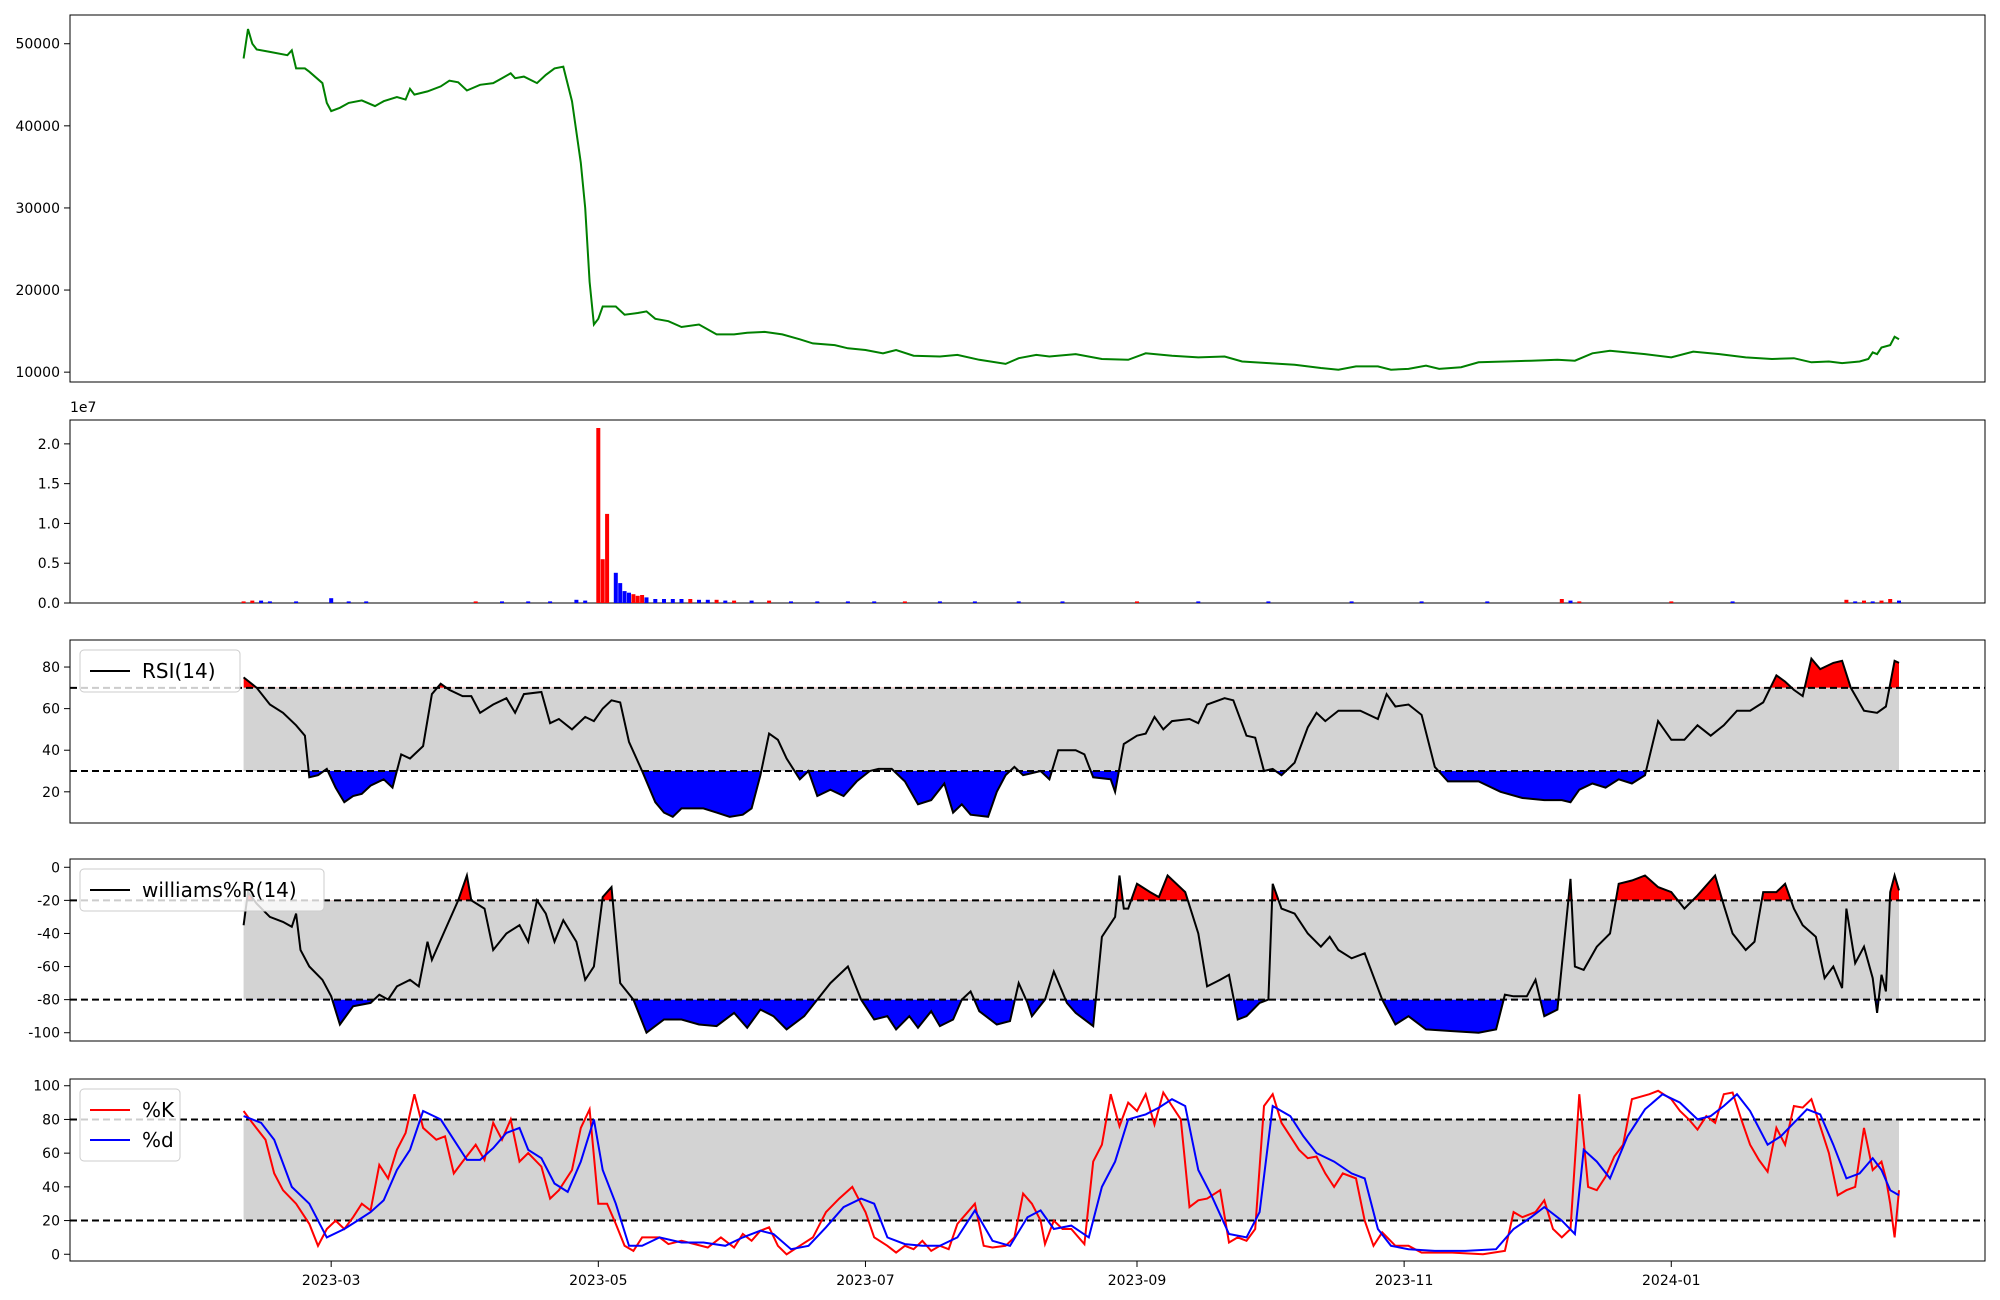 This screenshot has height=1300, width=2000. What do you see at coordinates (331, 1281) in the screenshot?
I see `x-tick-label: 2023-03` at bounding box center [331, 1281].